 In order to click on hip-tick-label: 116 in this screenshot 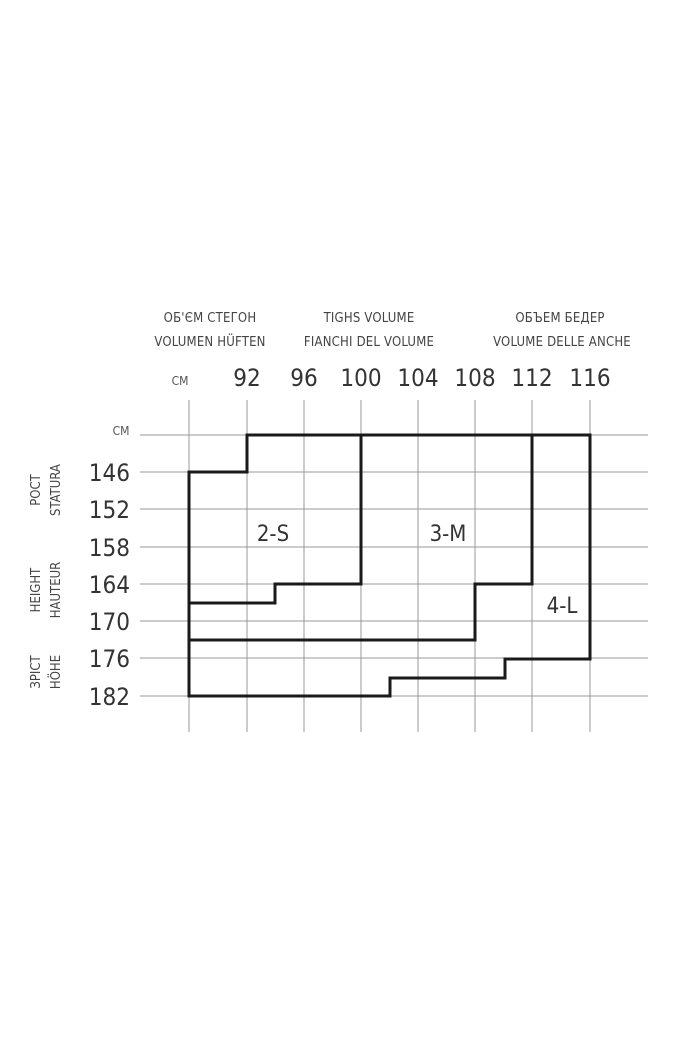, I will do `click(589, 378)`.